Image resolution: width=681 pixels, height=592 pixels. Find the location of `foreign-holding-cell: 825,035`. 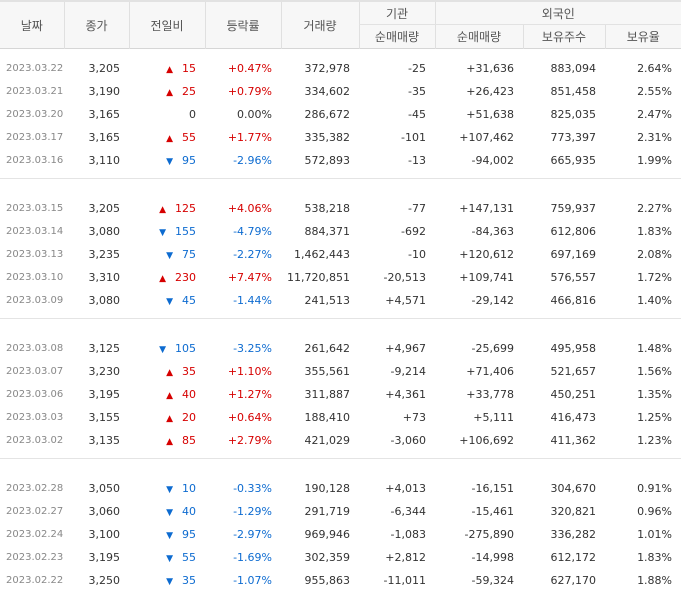

foreign-holding-cell: 825,035 is located at coordinates (564, 114).